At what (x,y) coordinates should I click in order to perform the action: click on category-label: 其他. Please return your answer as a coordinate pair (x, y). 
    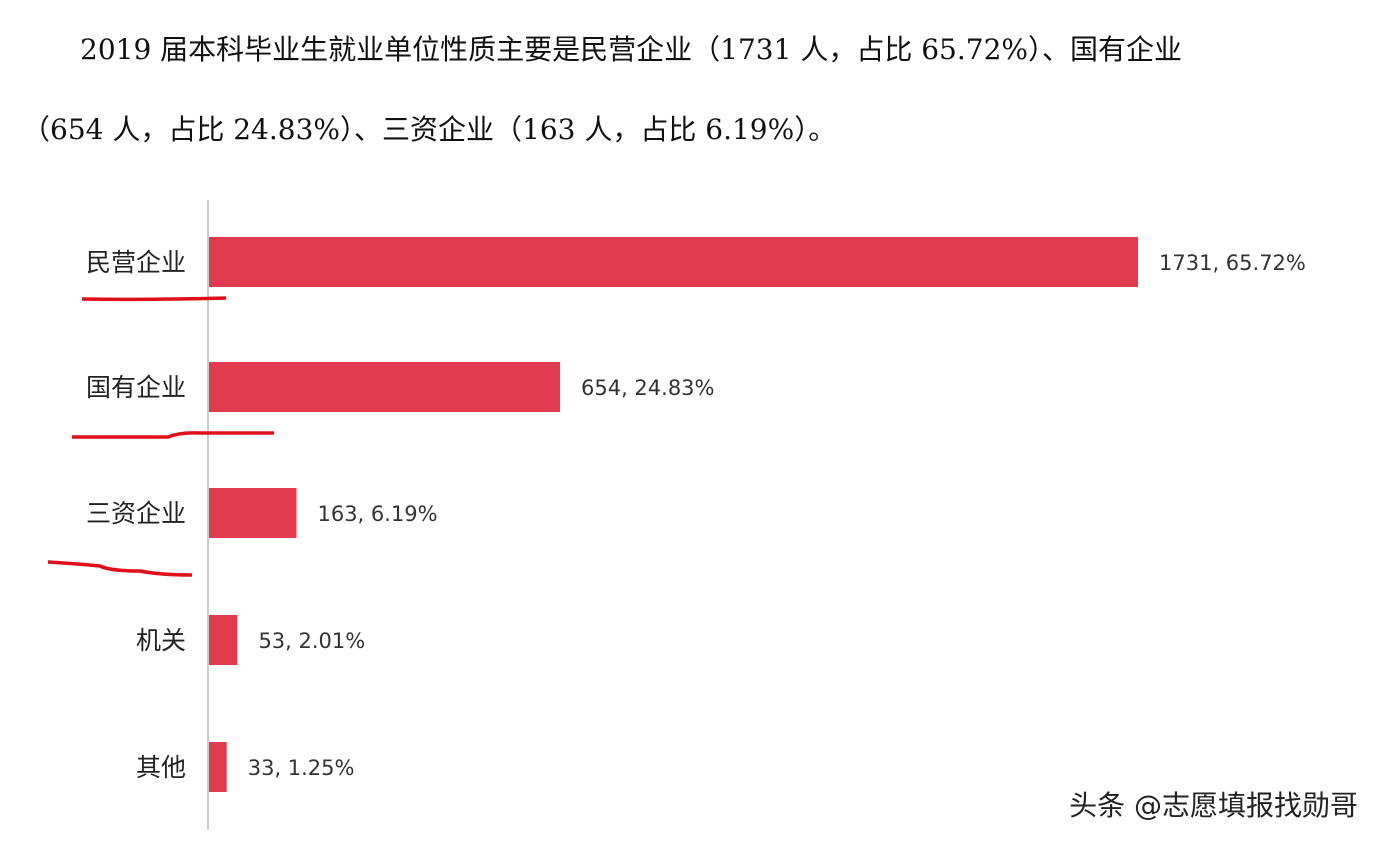
    Looking at the image, I should click on (161, 767).